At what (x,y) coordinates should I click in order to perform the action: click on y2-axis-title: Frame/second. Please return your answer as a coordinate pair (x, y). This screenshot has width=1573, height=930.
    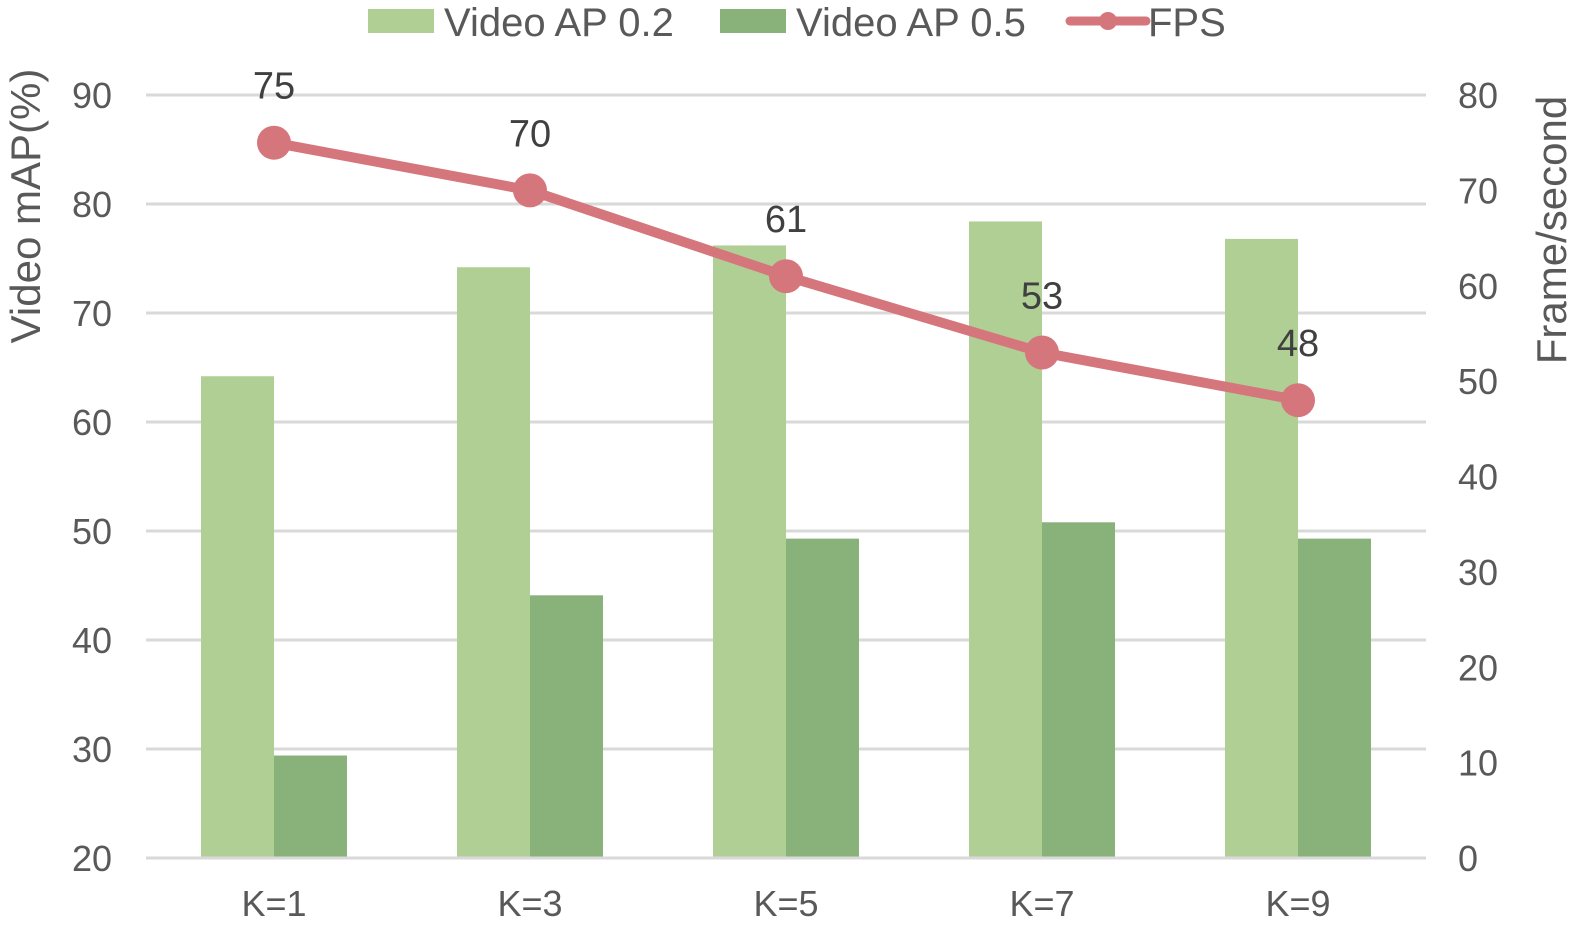
    Looking at the image, I should click on (1550, 230).